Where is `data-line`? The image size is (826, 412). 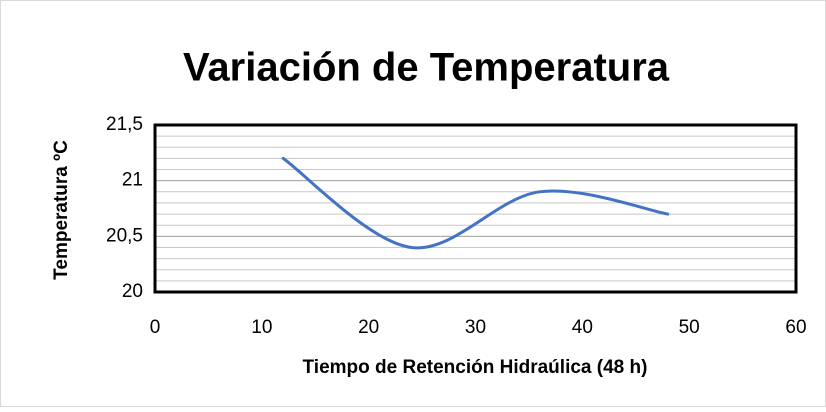
data-line is located at coordinates (475, 203).